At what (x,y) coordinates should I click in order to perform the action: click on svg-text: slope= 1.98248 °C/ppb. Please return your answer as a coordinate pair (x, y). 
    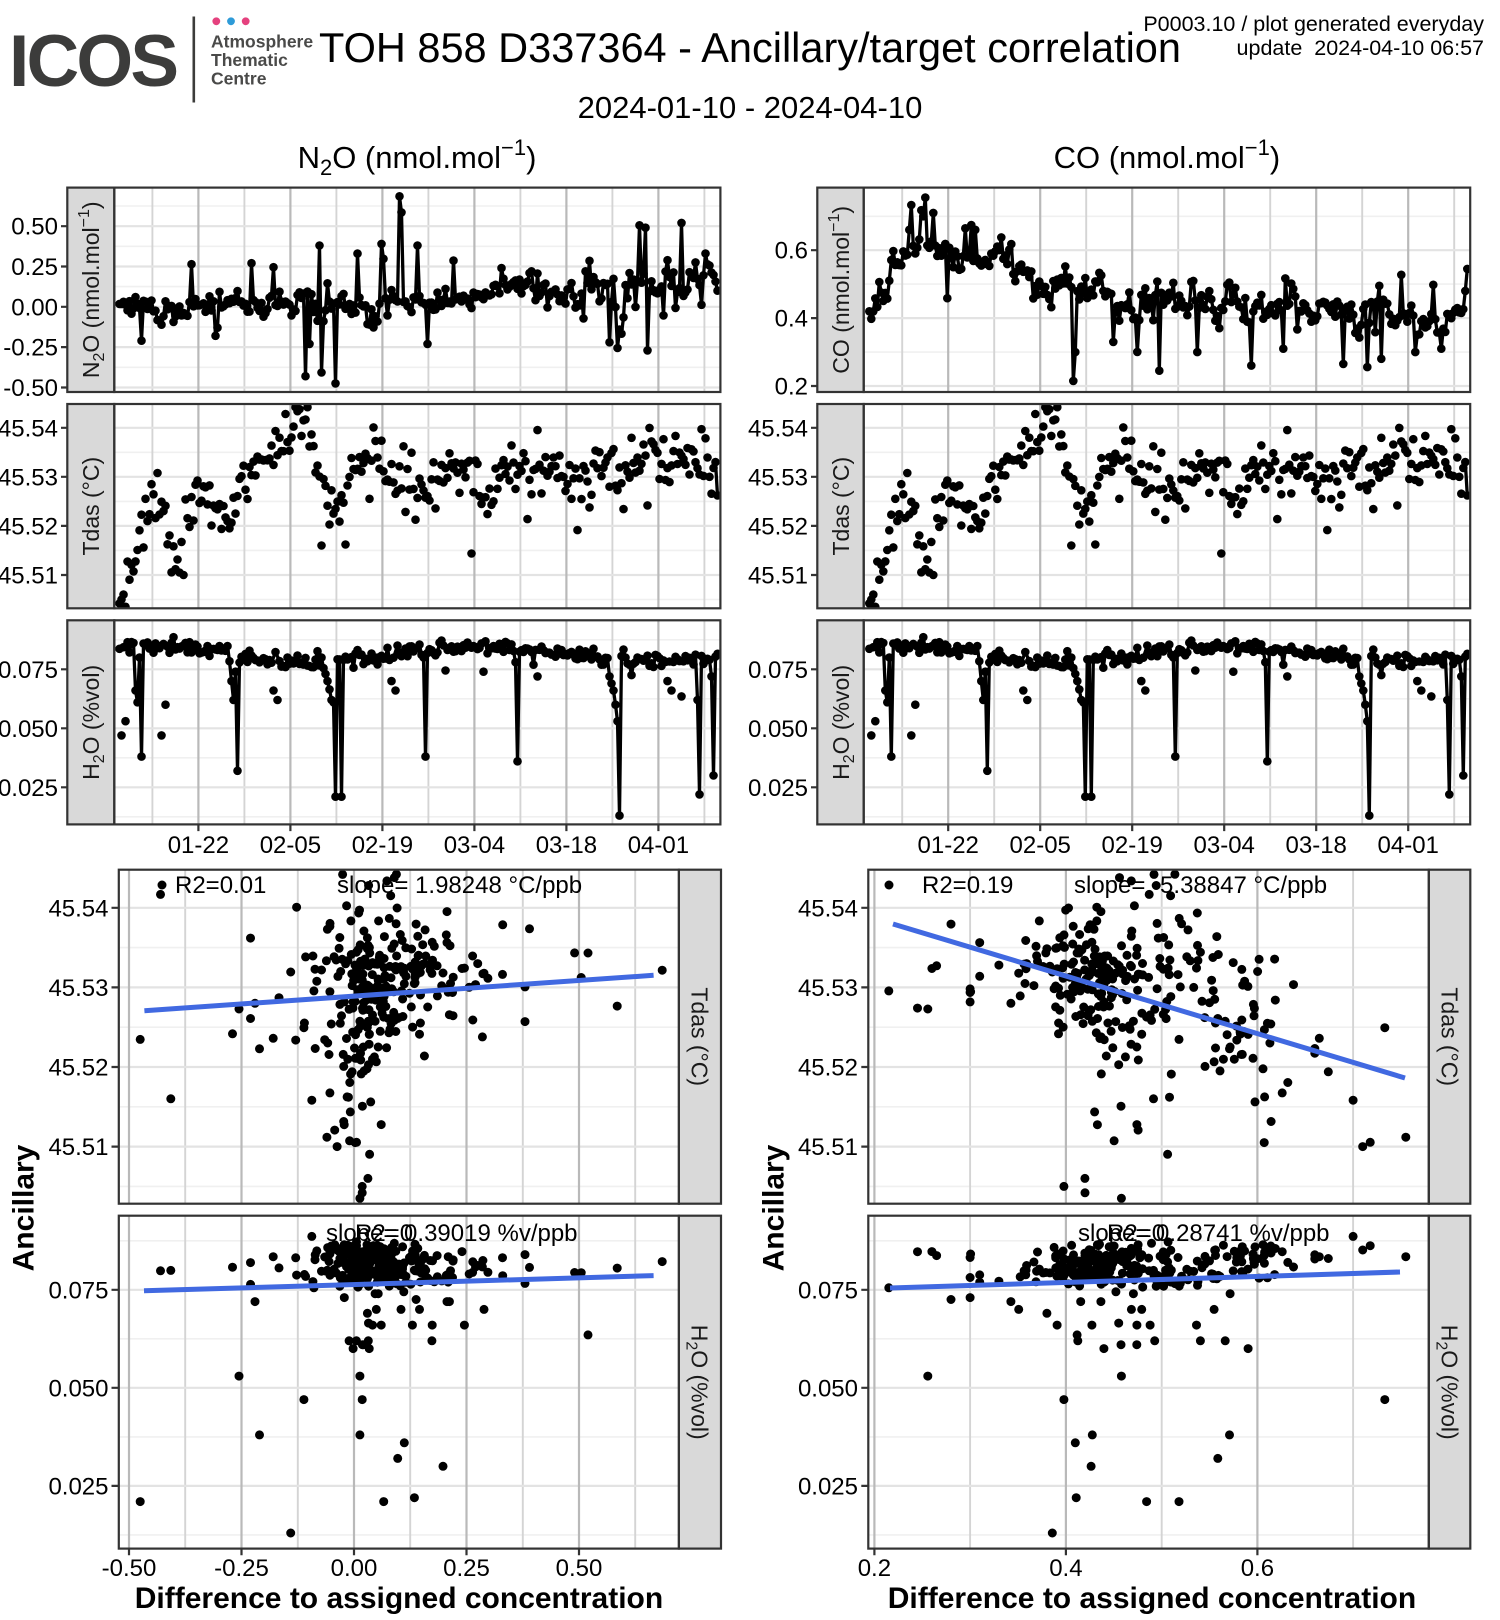
    Looking at the image, I should click on (459, 885).